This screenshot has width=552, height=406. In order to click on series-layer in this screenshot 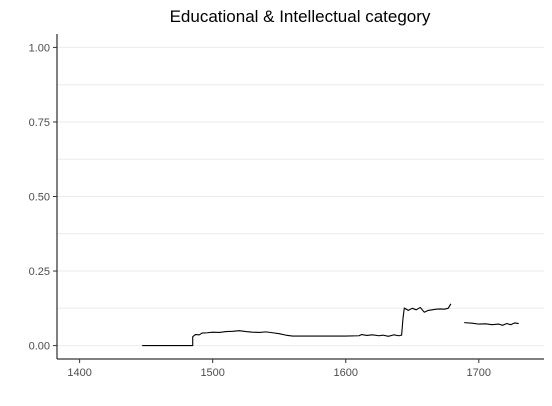, I will do `click(330, 325)`.